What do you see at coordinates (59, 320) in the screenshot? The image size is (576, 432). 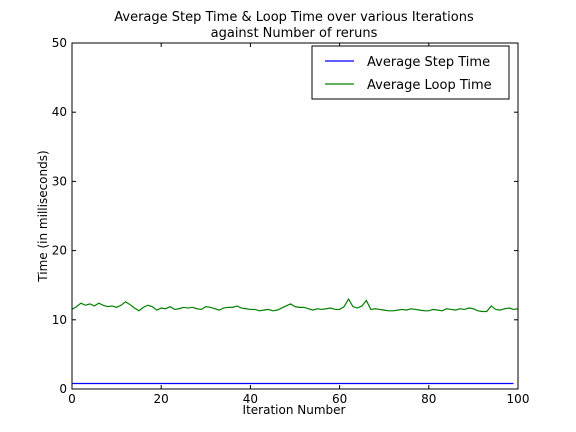 I see `y-tick-label: 10` at bounding box center [59, 320].